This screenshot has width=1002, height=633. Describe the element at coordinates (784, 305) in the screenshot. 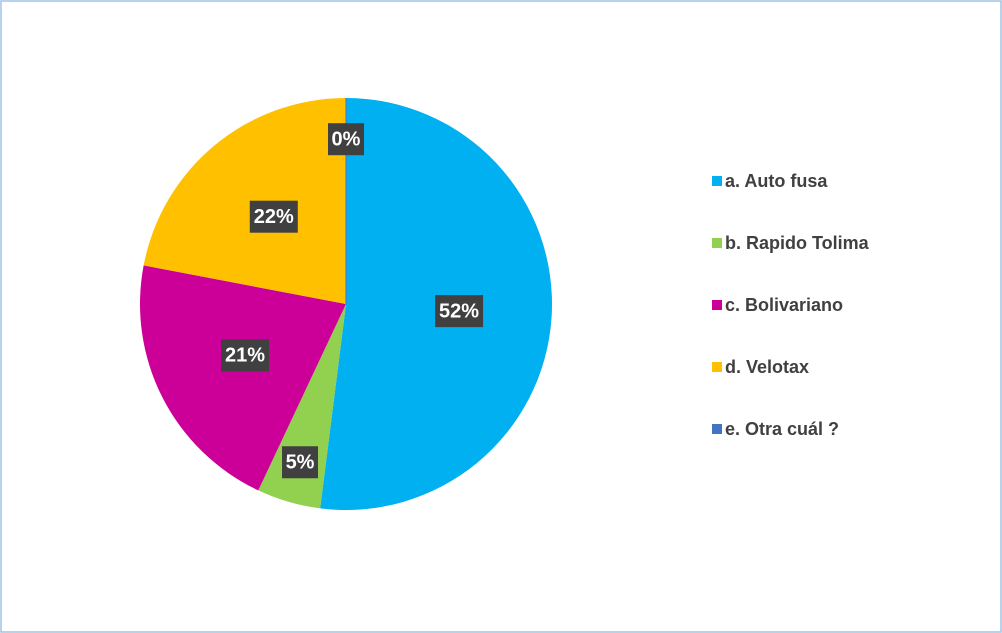

I see `legend-label: c. Bolivariano` at that location.